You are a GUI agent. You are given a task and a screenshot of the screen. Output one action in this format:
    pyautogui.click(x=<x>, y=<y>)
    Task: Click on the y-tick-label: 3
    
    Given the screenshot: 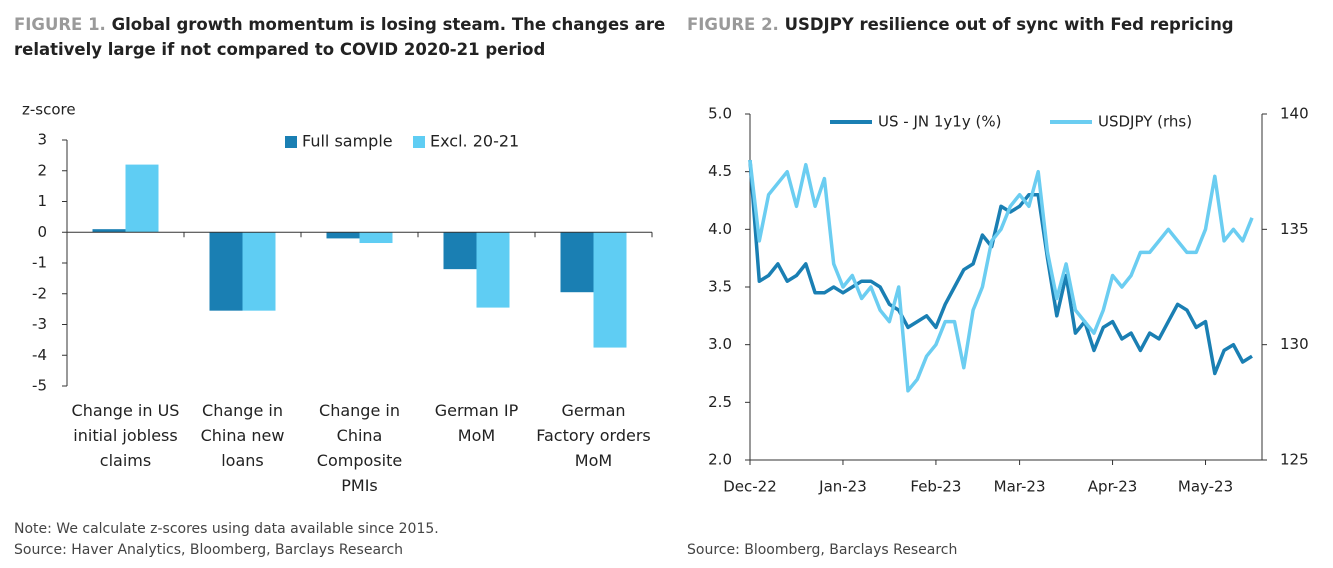 What is the action you would take?
    pyautogui.click(x=42, y=140)
    